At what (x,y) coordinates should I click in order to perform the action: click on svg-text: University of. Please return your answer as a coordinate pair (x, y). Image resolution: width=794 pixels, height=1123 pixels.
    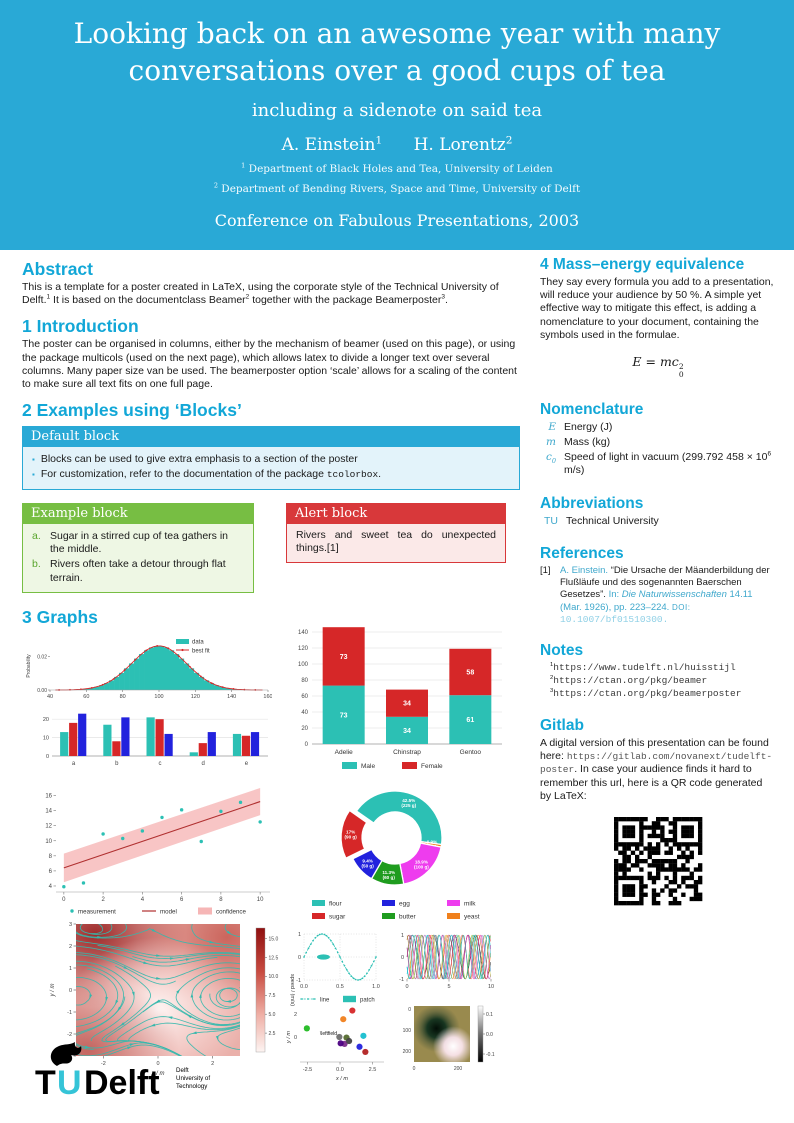
    Looking at the image, I should click on (193, 1078).